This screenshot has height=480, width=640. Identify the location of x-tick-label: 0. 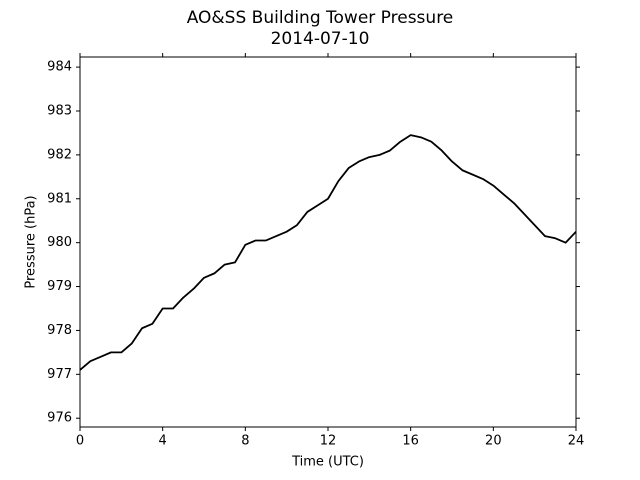
(80, 441).